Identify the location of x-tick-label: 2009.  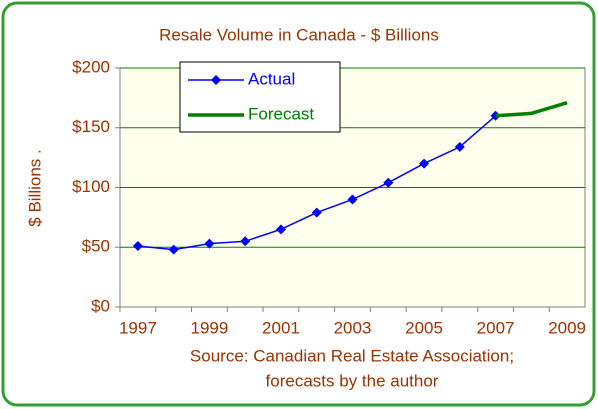
(567, 327).